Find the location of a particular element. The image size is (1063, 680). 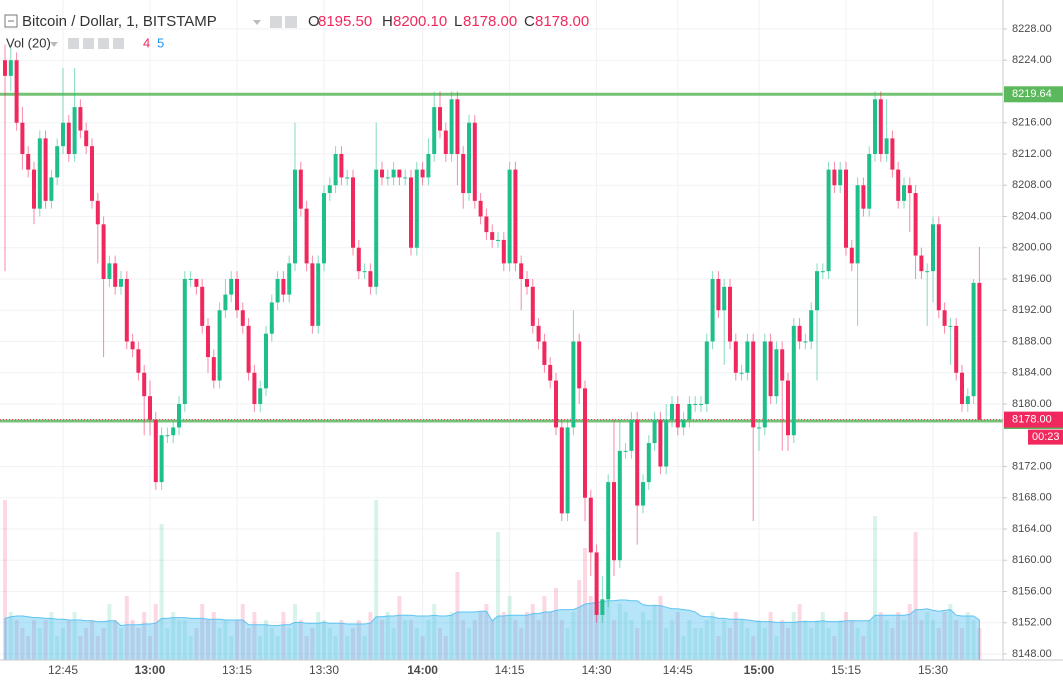

y-tick-label: 8172.00 is located at coordinates (1032, 466).